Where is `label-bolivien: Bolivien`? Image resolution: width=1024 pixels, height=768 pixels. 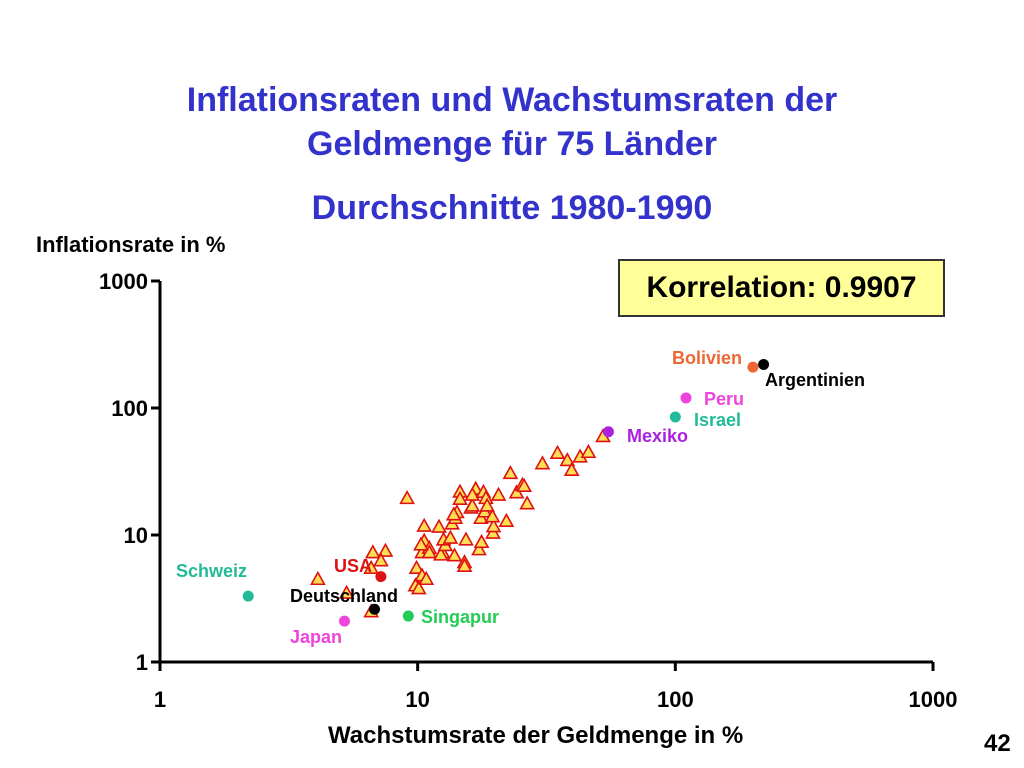 label-bolivien: Bolivien is located at coordinates (707, 358).